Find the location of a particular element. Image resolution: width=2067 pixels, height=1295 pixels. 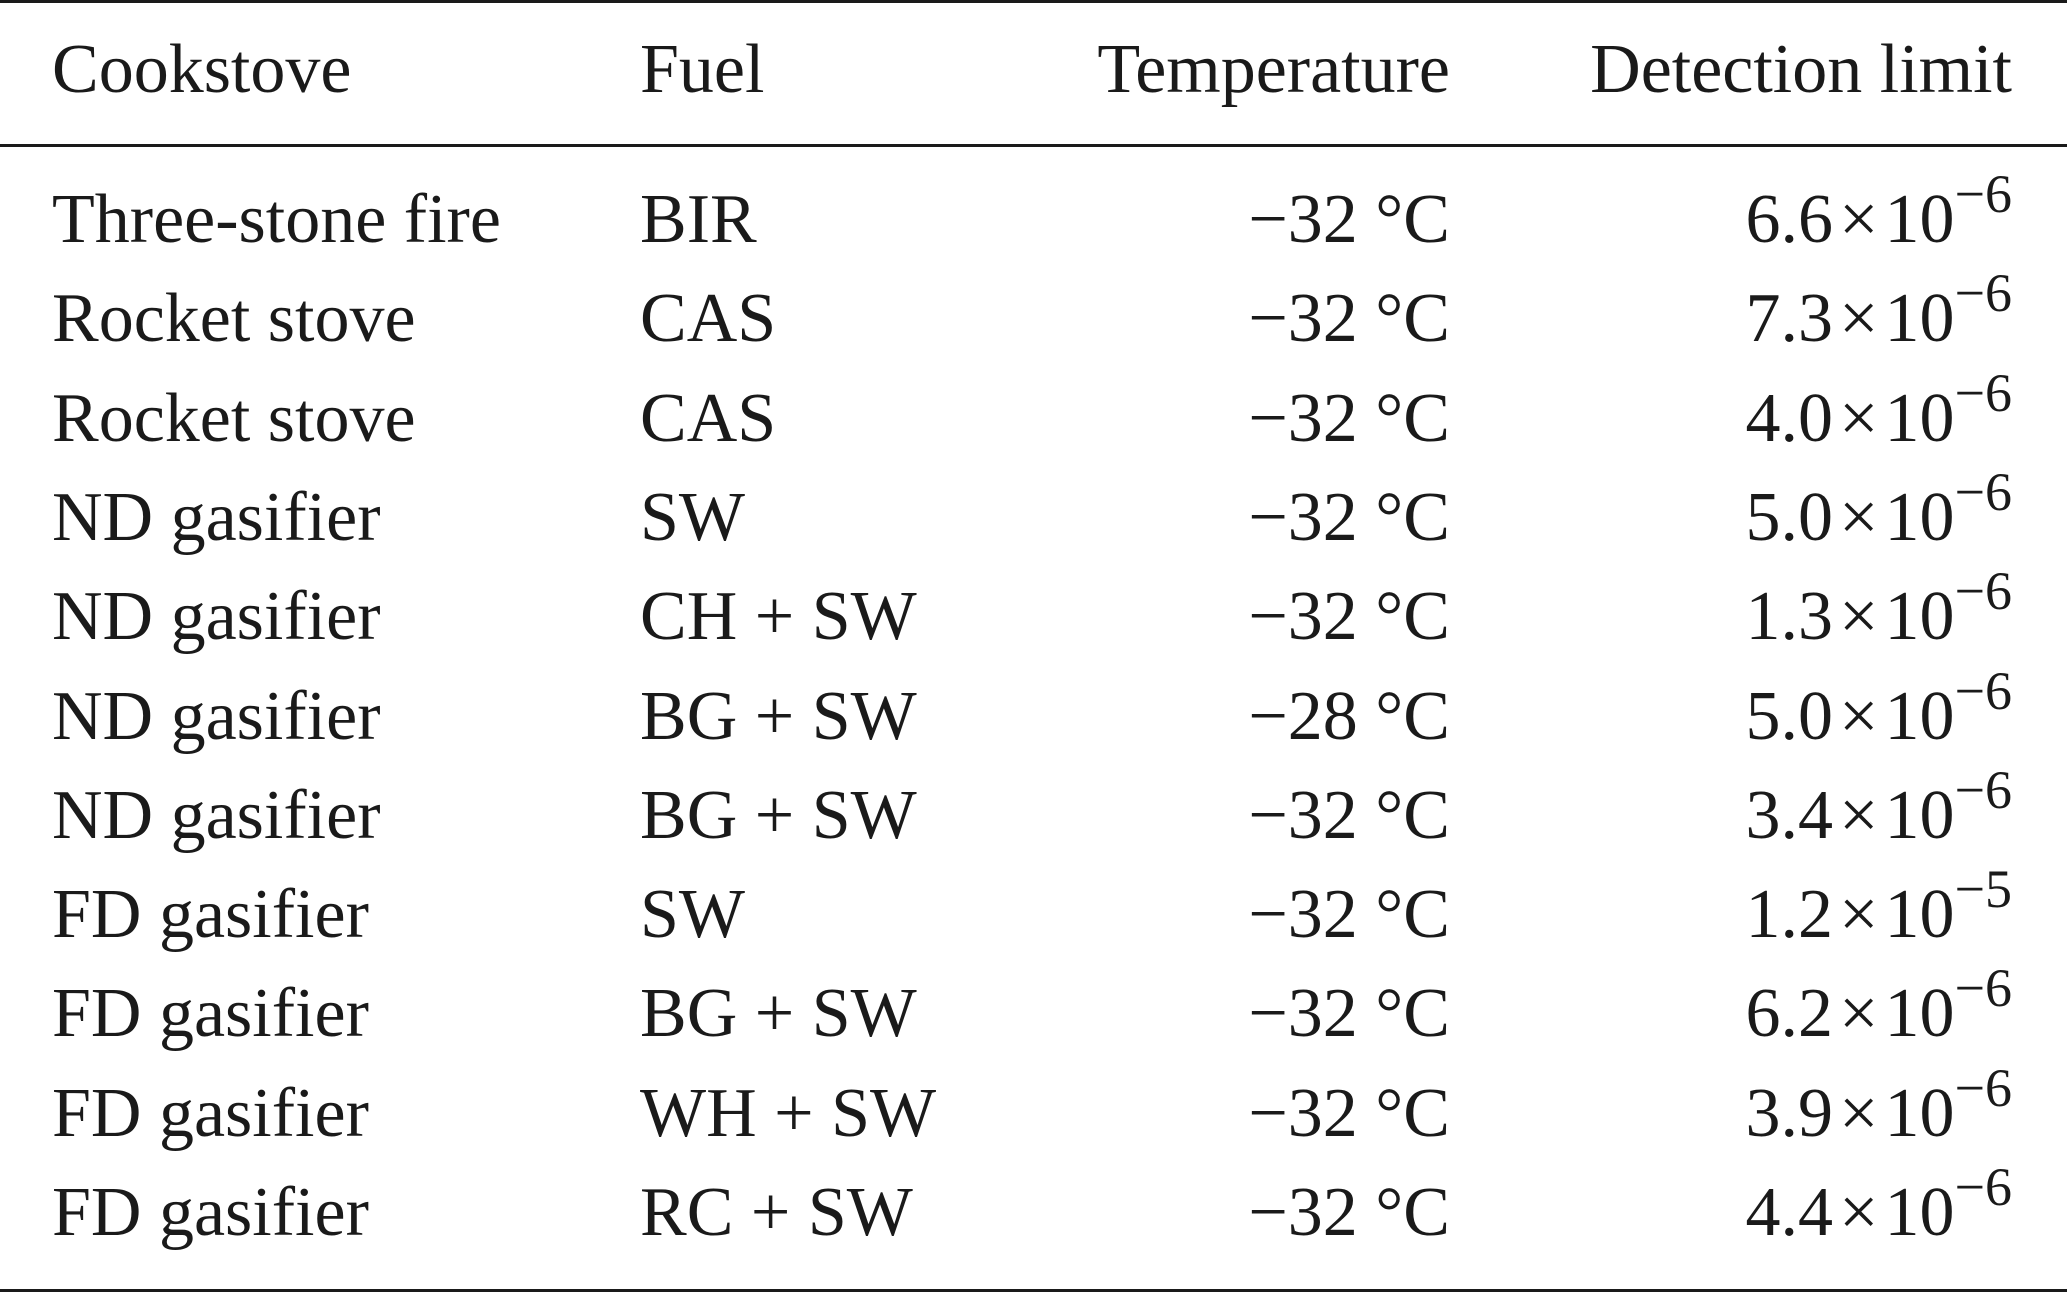

header-temperature: Temperature is located at coordinates (1273, 69).